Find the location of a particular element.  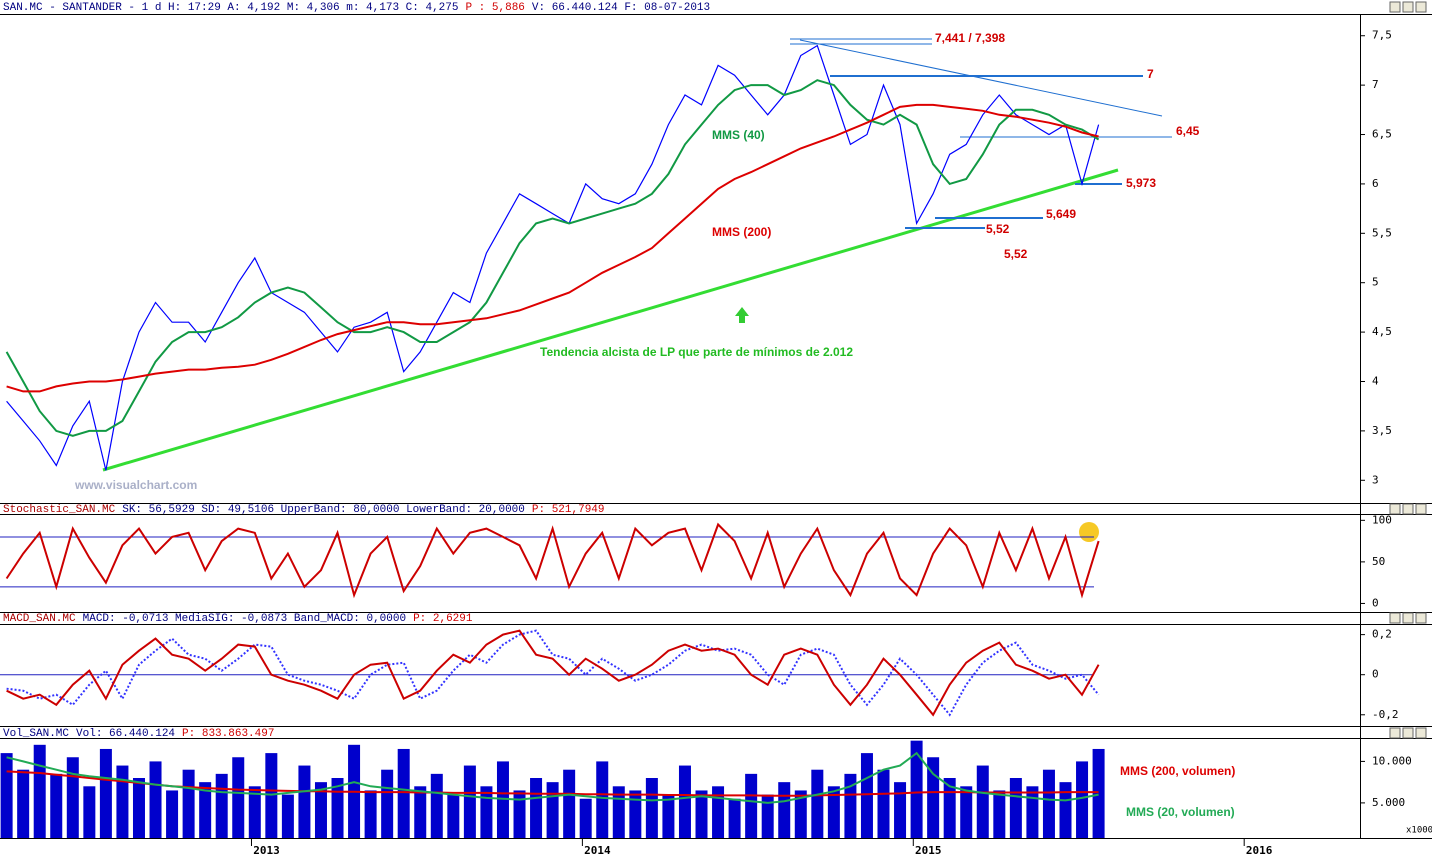

annotation: 7 is located at coordinates (1150, 74).